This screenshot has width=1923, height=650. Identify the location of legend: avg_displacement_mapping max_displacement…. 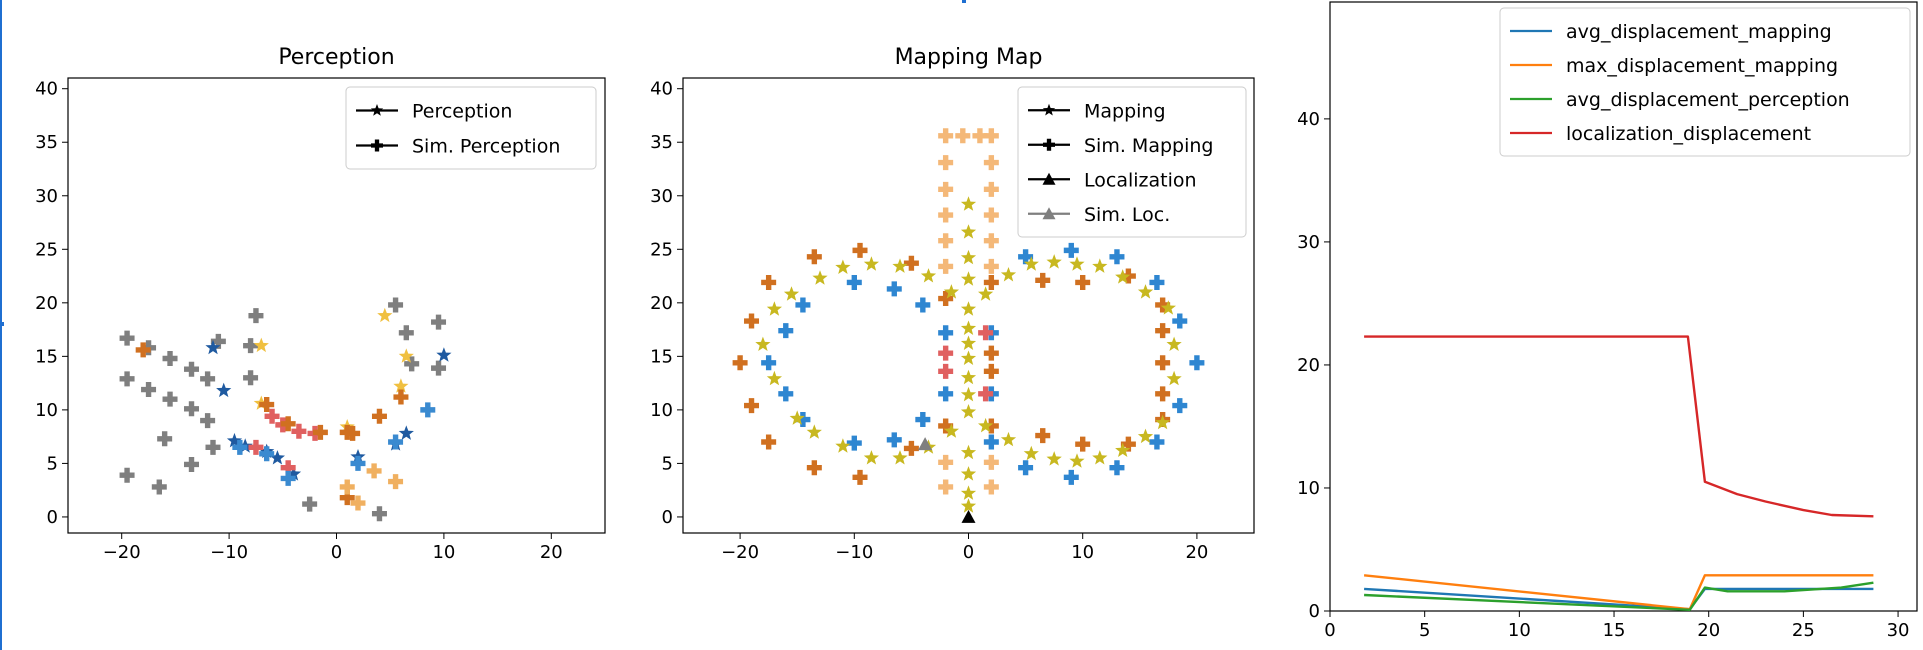
(1705, 82).